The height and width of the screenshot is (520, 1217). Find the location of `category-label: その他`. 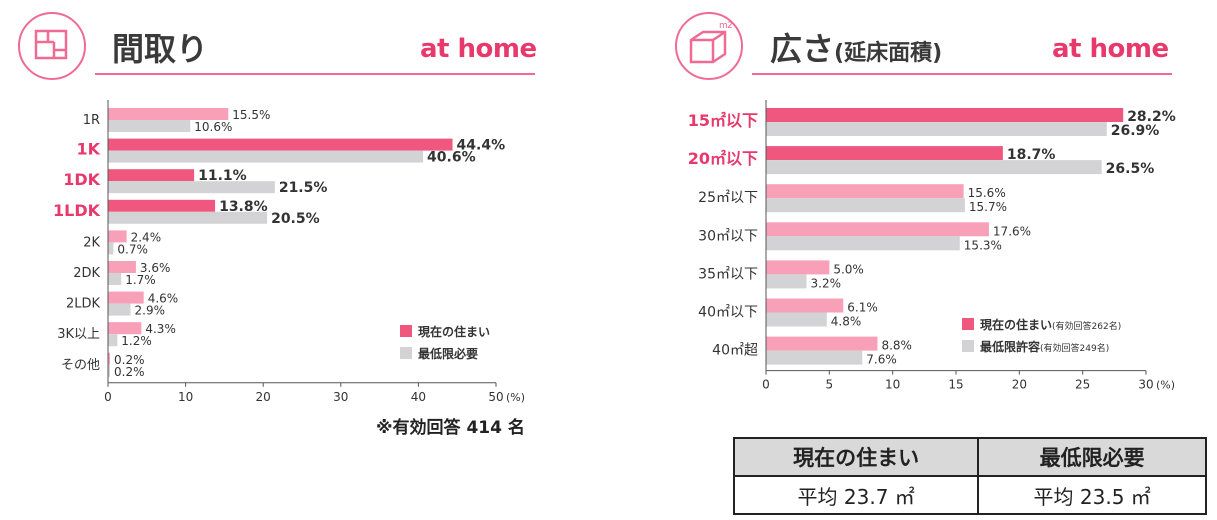

category-label: その他 is located at coordinates (80, 365).